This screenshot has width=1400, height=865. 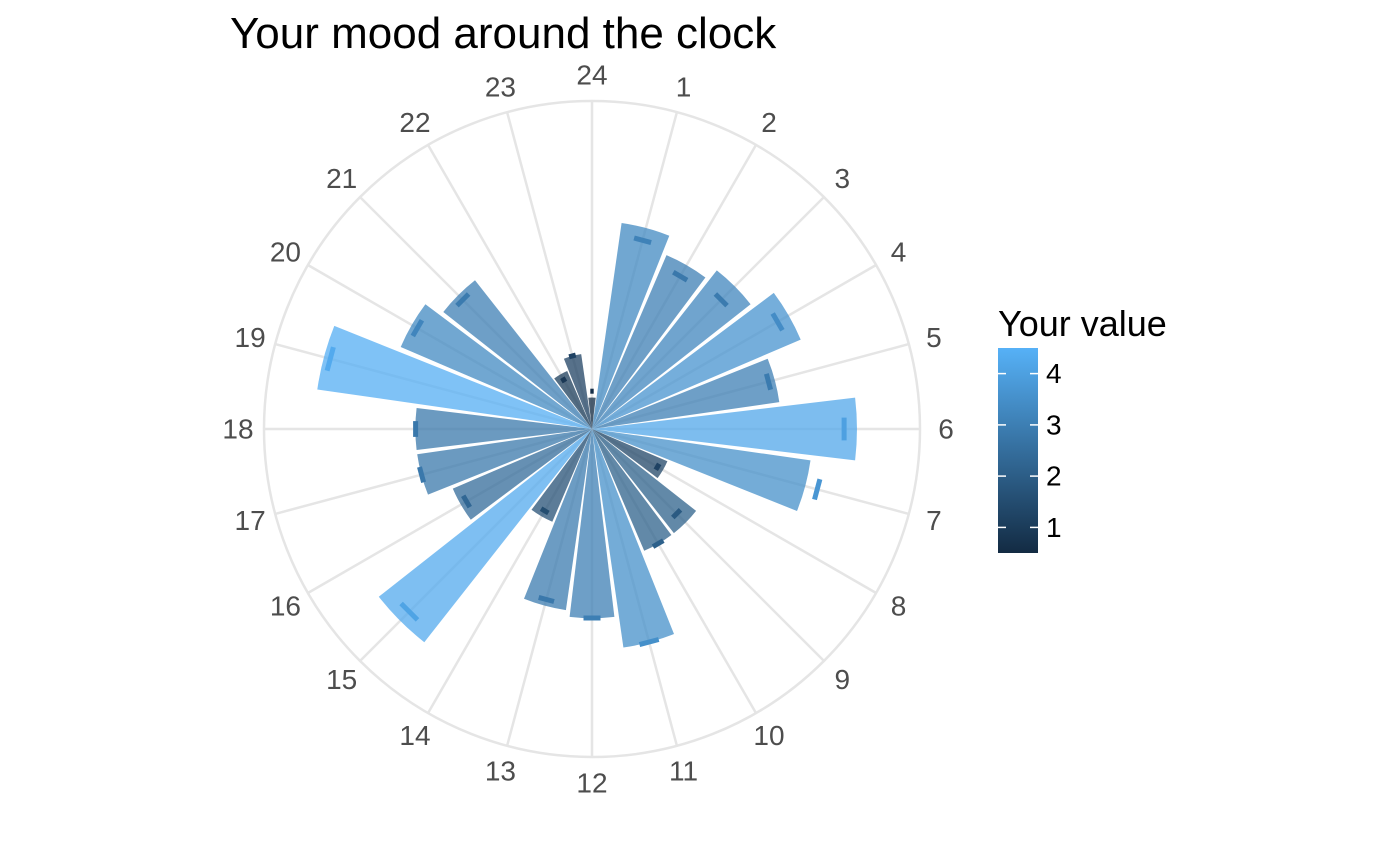 What do you see at coordinates (843, 178) in the screenshot?
I see `hour-label-3: 3` at bounding box center [843, 178].